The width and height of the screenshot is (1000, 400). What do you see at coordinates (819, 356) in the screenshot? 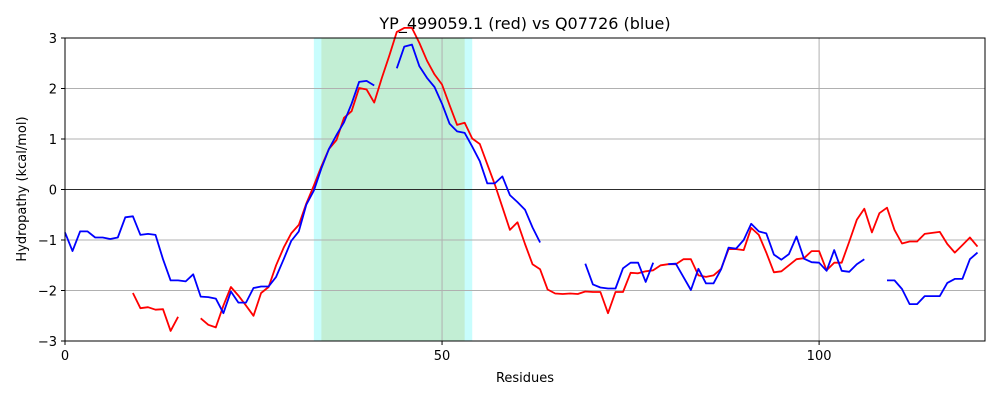
I see `x-tick-label: 100` at bounding box center [819, 356].